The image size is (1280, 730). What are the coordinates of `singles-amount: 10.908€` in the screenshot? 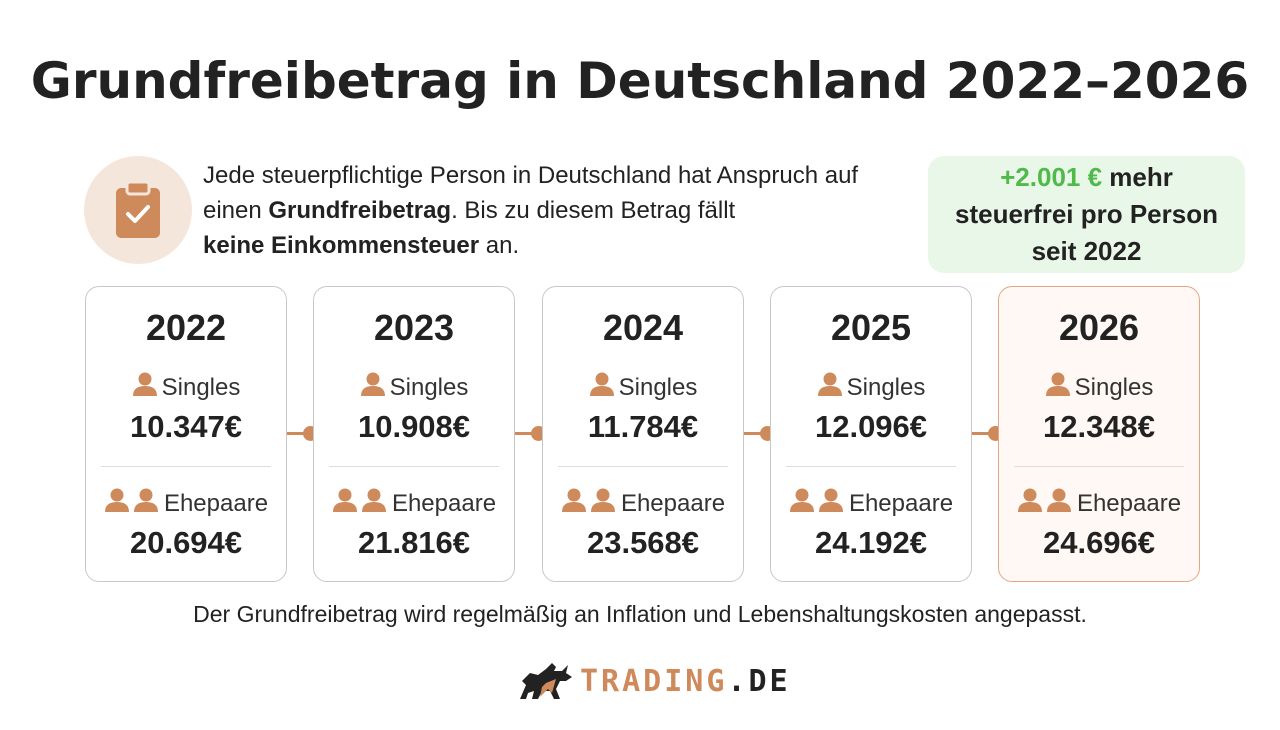 It's located at (414, 426).